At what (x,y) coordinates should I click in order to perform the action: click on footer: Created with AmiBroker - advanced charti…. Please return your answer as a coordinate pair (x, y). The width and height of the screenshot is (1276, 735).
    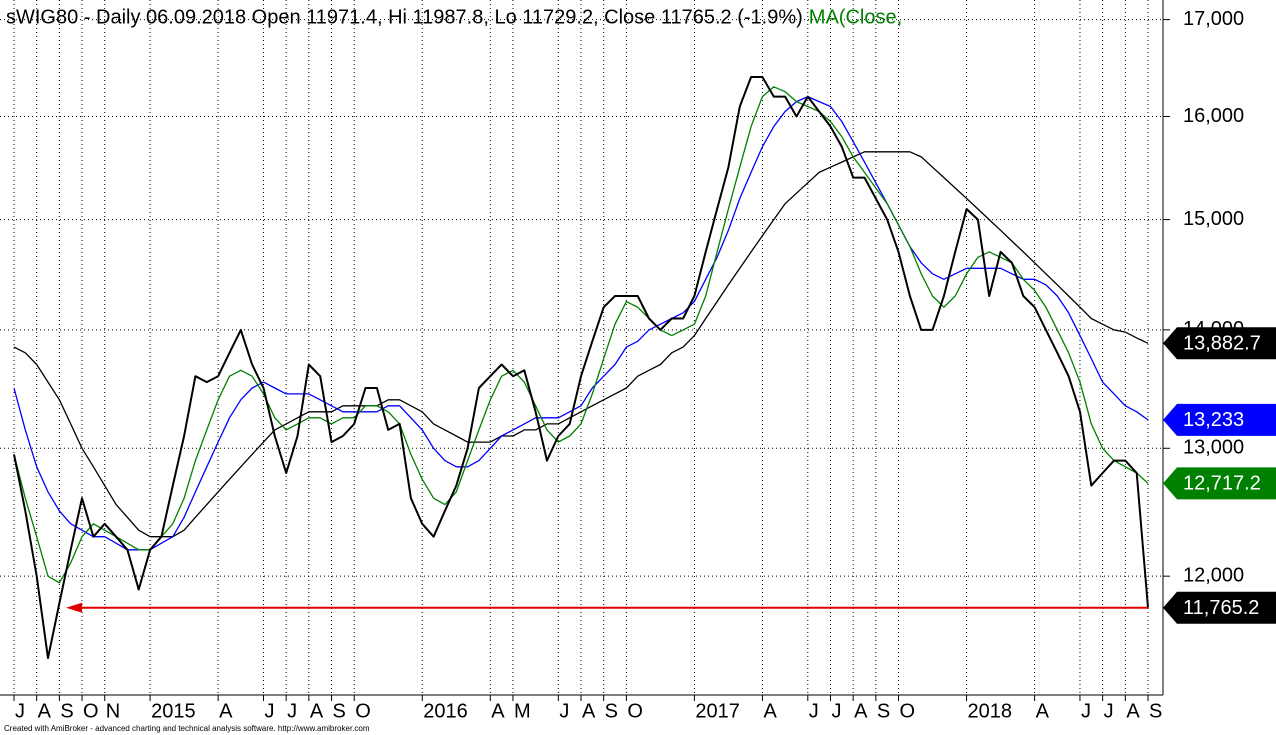
    Looking at the image, I should click on (187, 728).